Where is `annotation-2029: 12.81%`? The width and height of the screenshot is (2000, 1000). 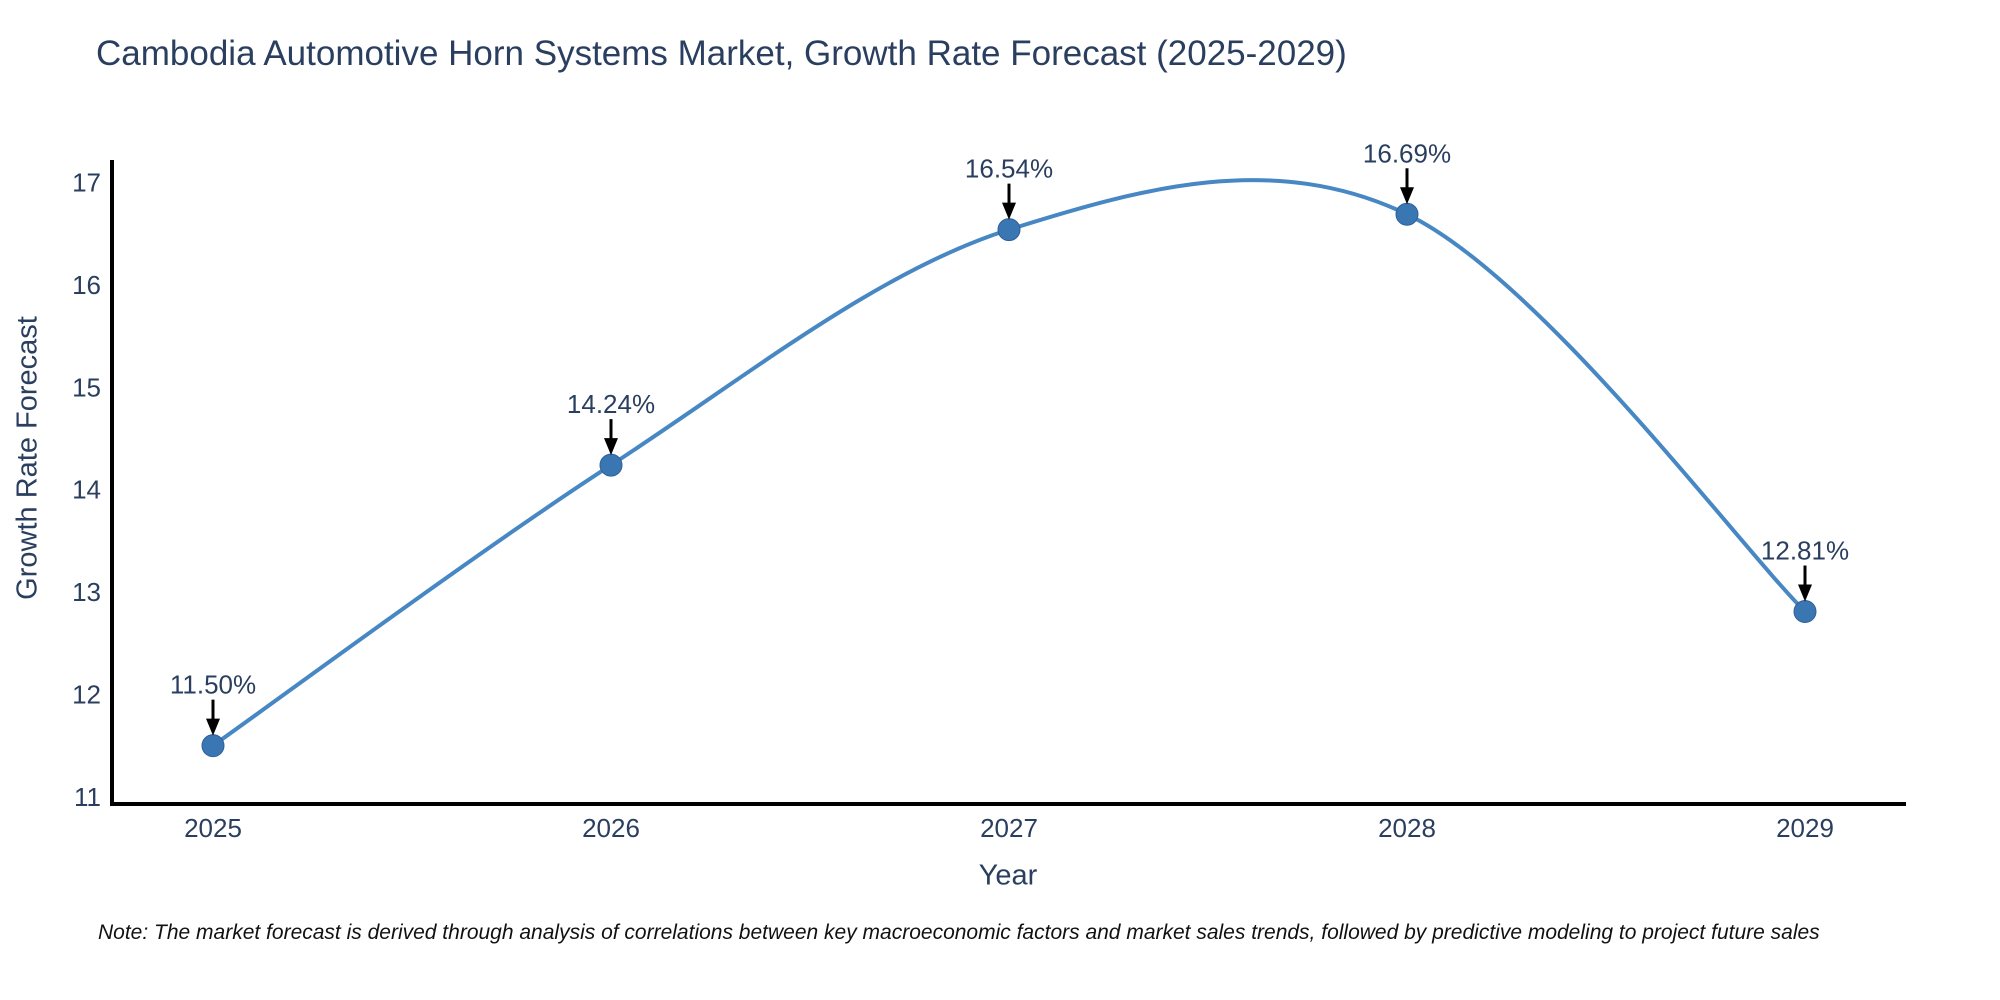 annotation-2029: 12.81% is located at coordinates (1805, 569).